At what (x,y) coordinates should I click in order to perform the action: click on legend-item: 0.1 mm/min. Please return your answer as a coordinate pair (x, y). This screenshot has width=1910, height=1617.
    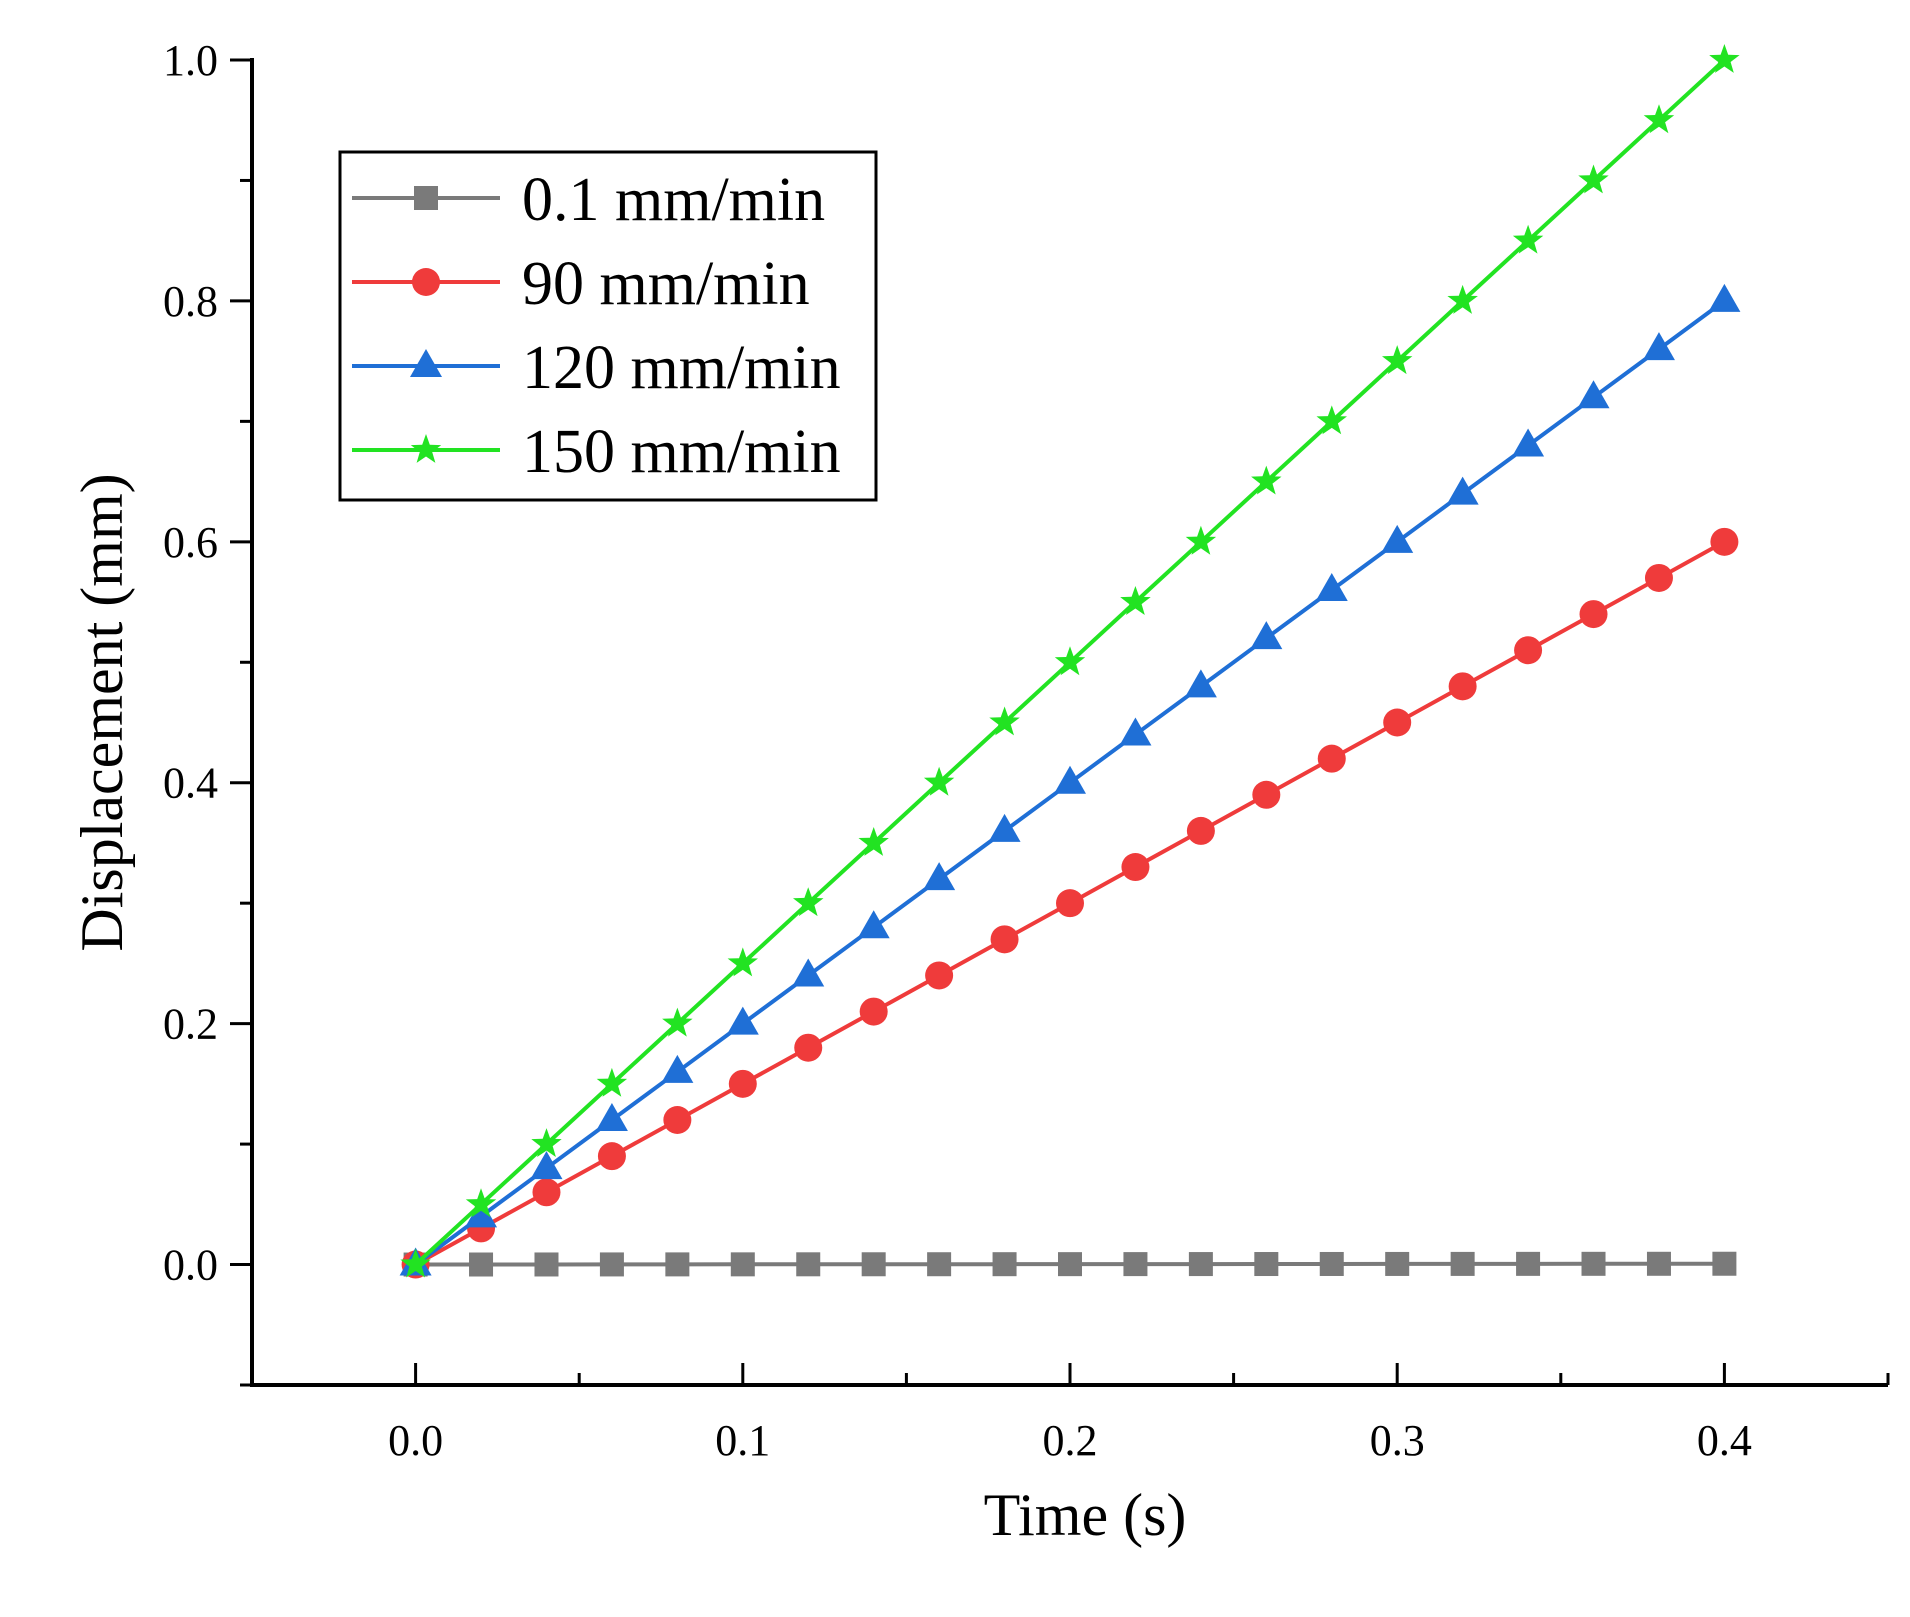
    Looking at the image, I should click on (588, 200).